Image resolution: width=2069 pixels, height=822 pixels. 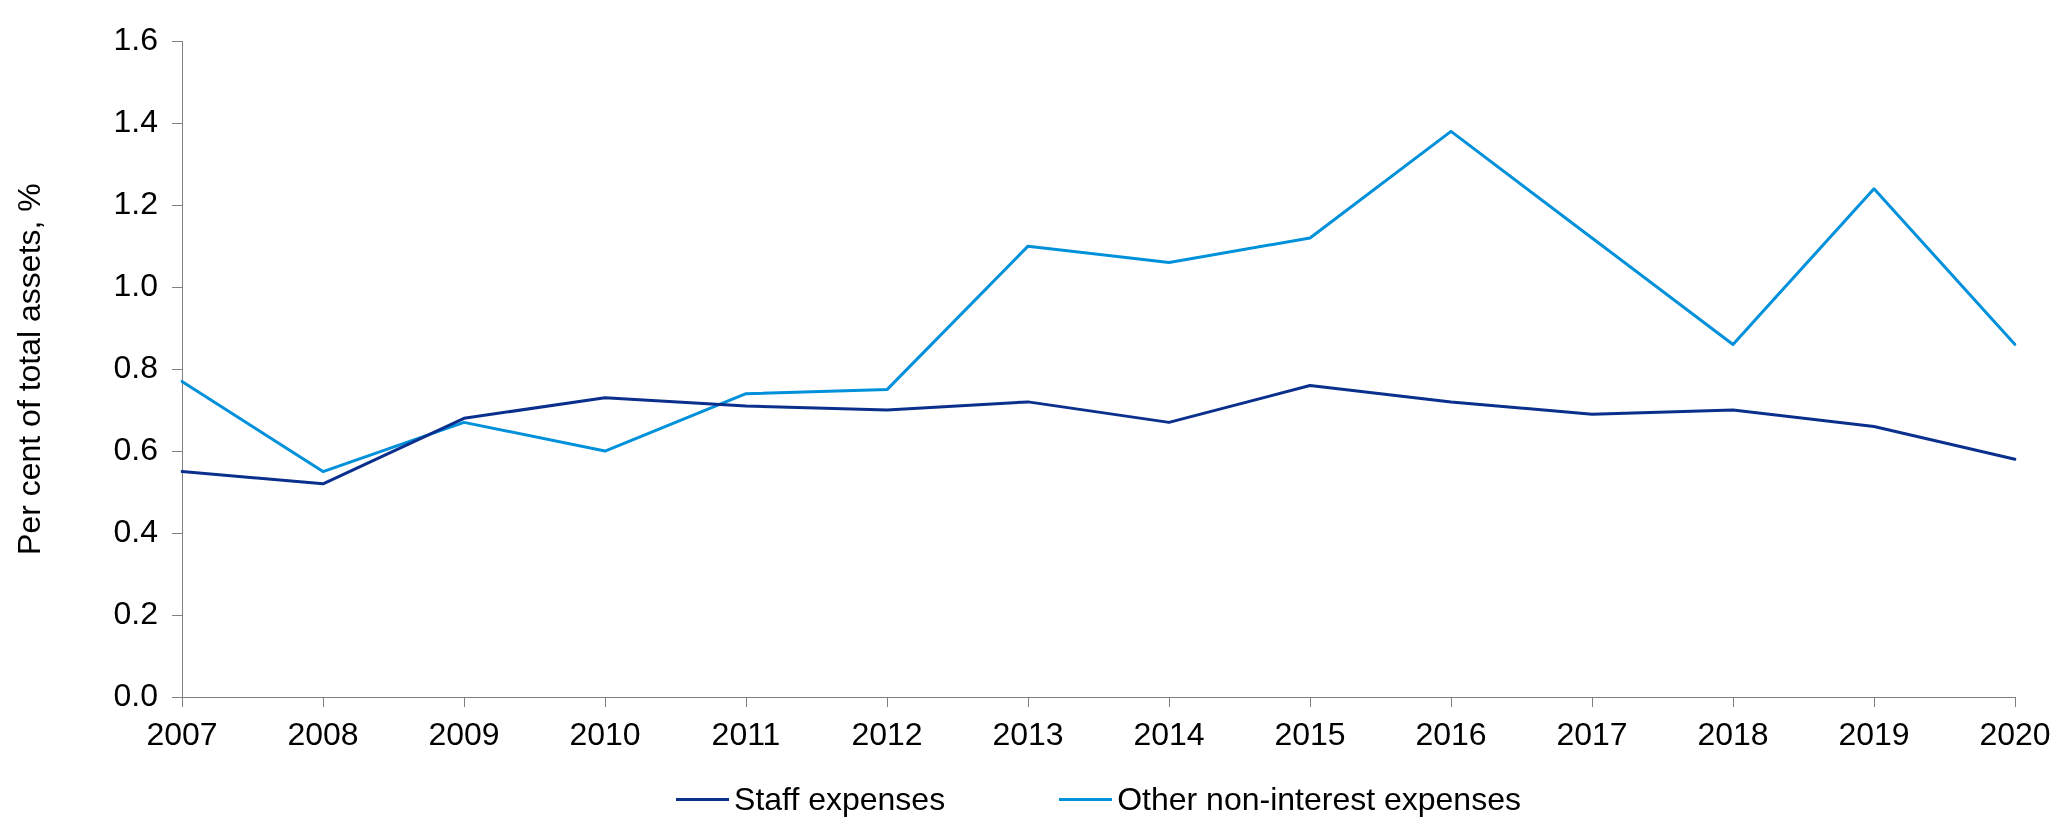 I want to click on legend-label: Other non-interest expenses, so click(x=1319, y=799).